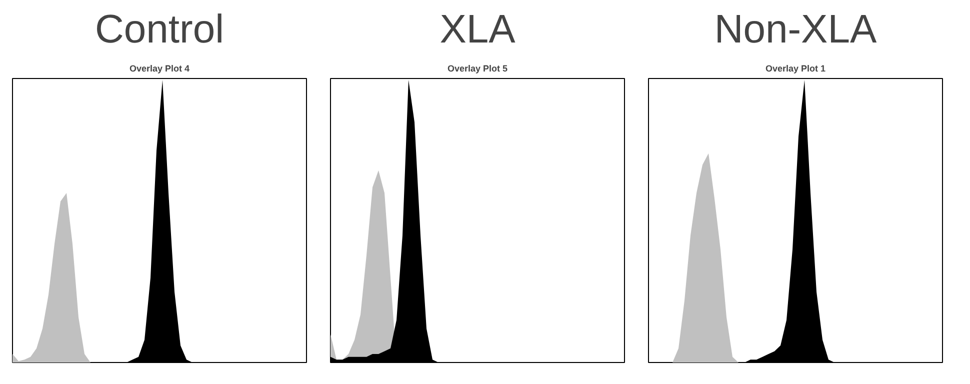 The width and height of the screenshot is (970, 384). Describe the element at coordinates (795, 69) in the screenshot. I see `chart-subtitle: Overlay Plot 1` at that location.